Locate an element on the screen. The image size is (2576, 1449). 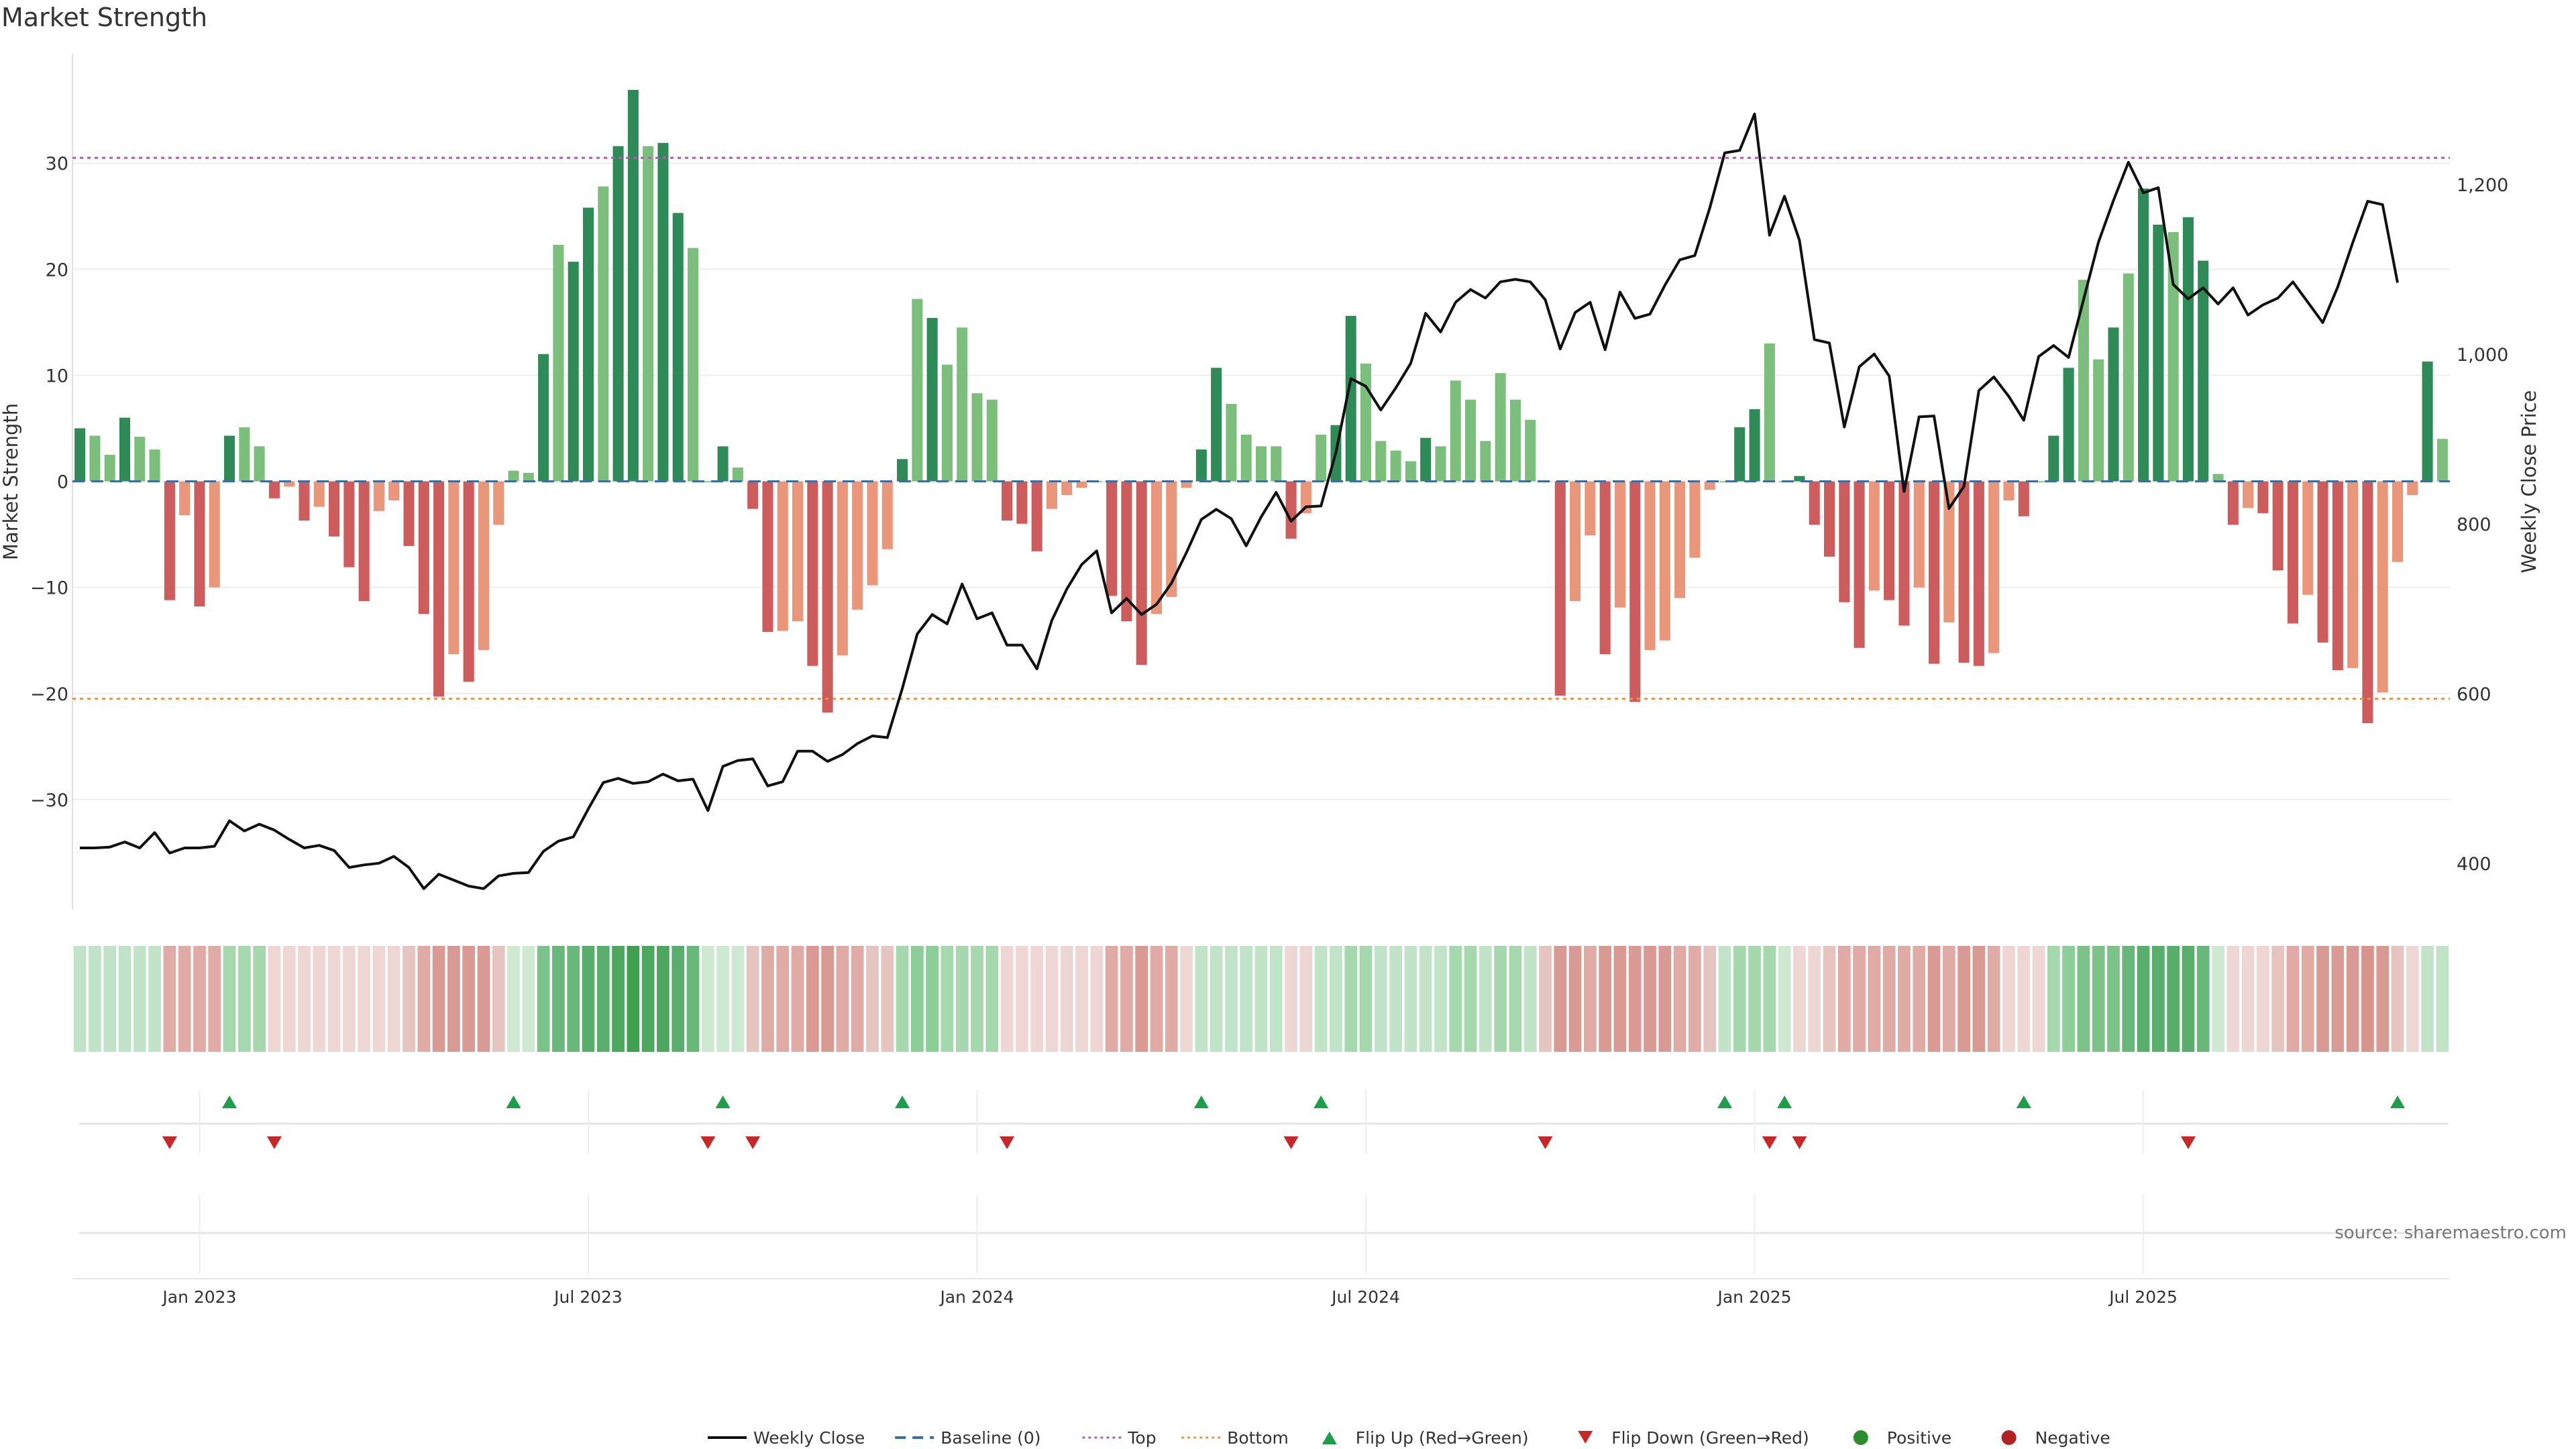
x-tick-label: Jan 2025 is located at coordinates (1753, 1297).